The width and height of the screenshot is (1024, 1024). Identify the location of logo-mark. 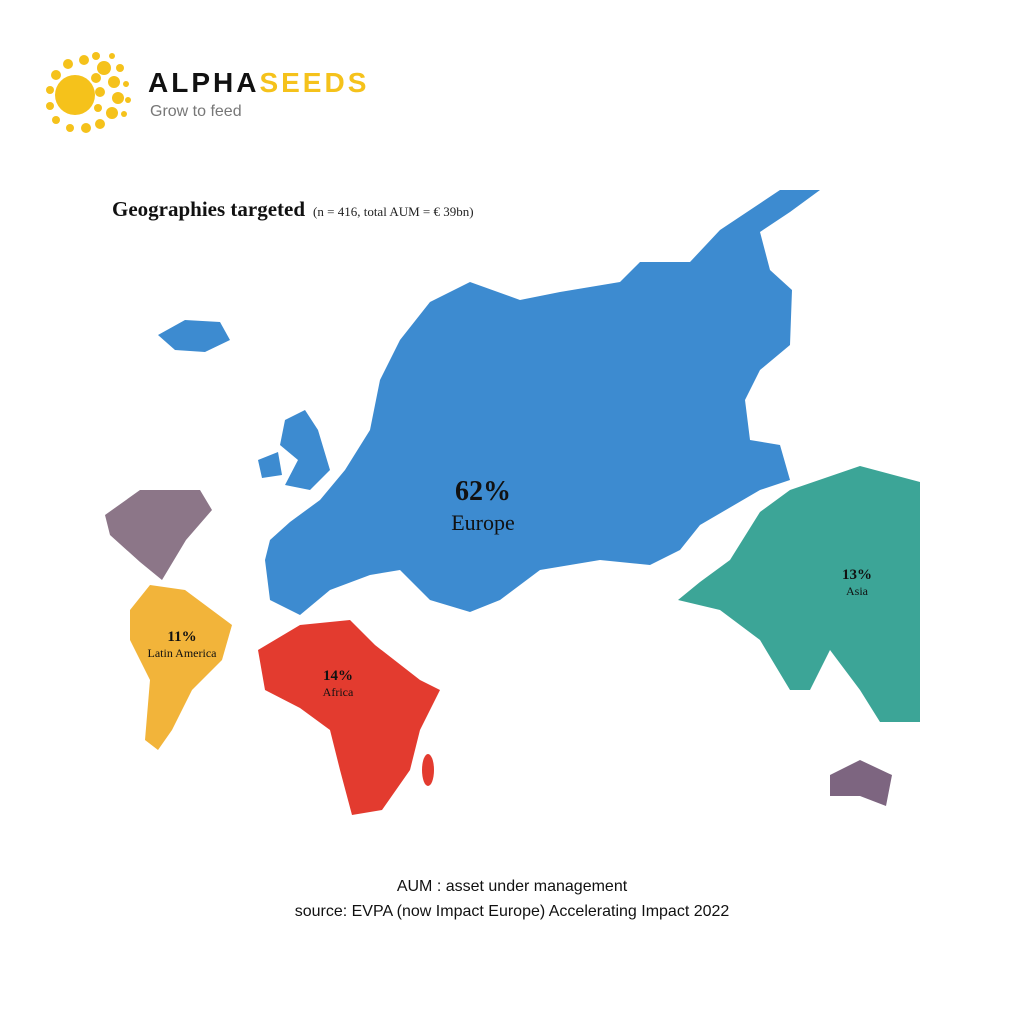
(88, 92).